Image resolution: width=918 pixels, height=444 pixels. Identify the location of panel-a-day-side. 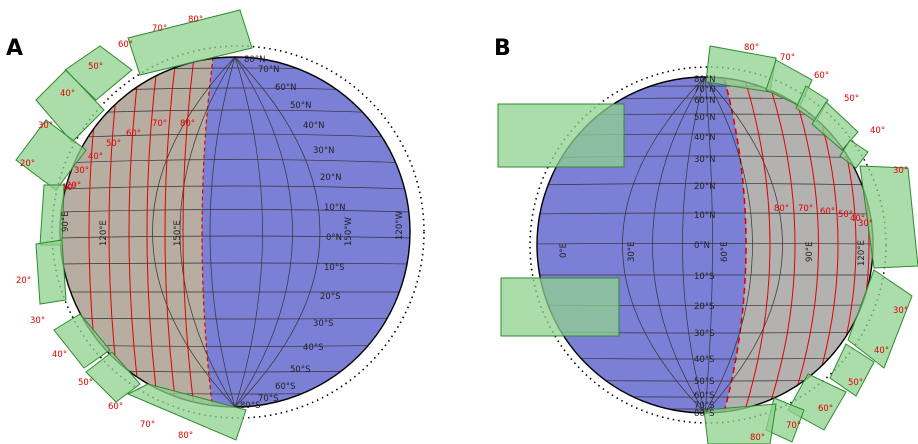
(137, 232).